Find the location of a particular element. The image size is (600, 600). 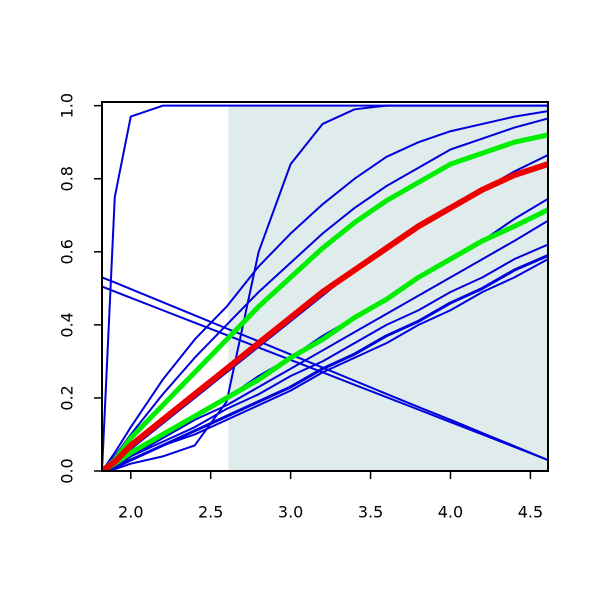

x-tick-label: 3.5 is located at coordinates (370, 512).